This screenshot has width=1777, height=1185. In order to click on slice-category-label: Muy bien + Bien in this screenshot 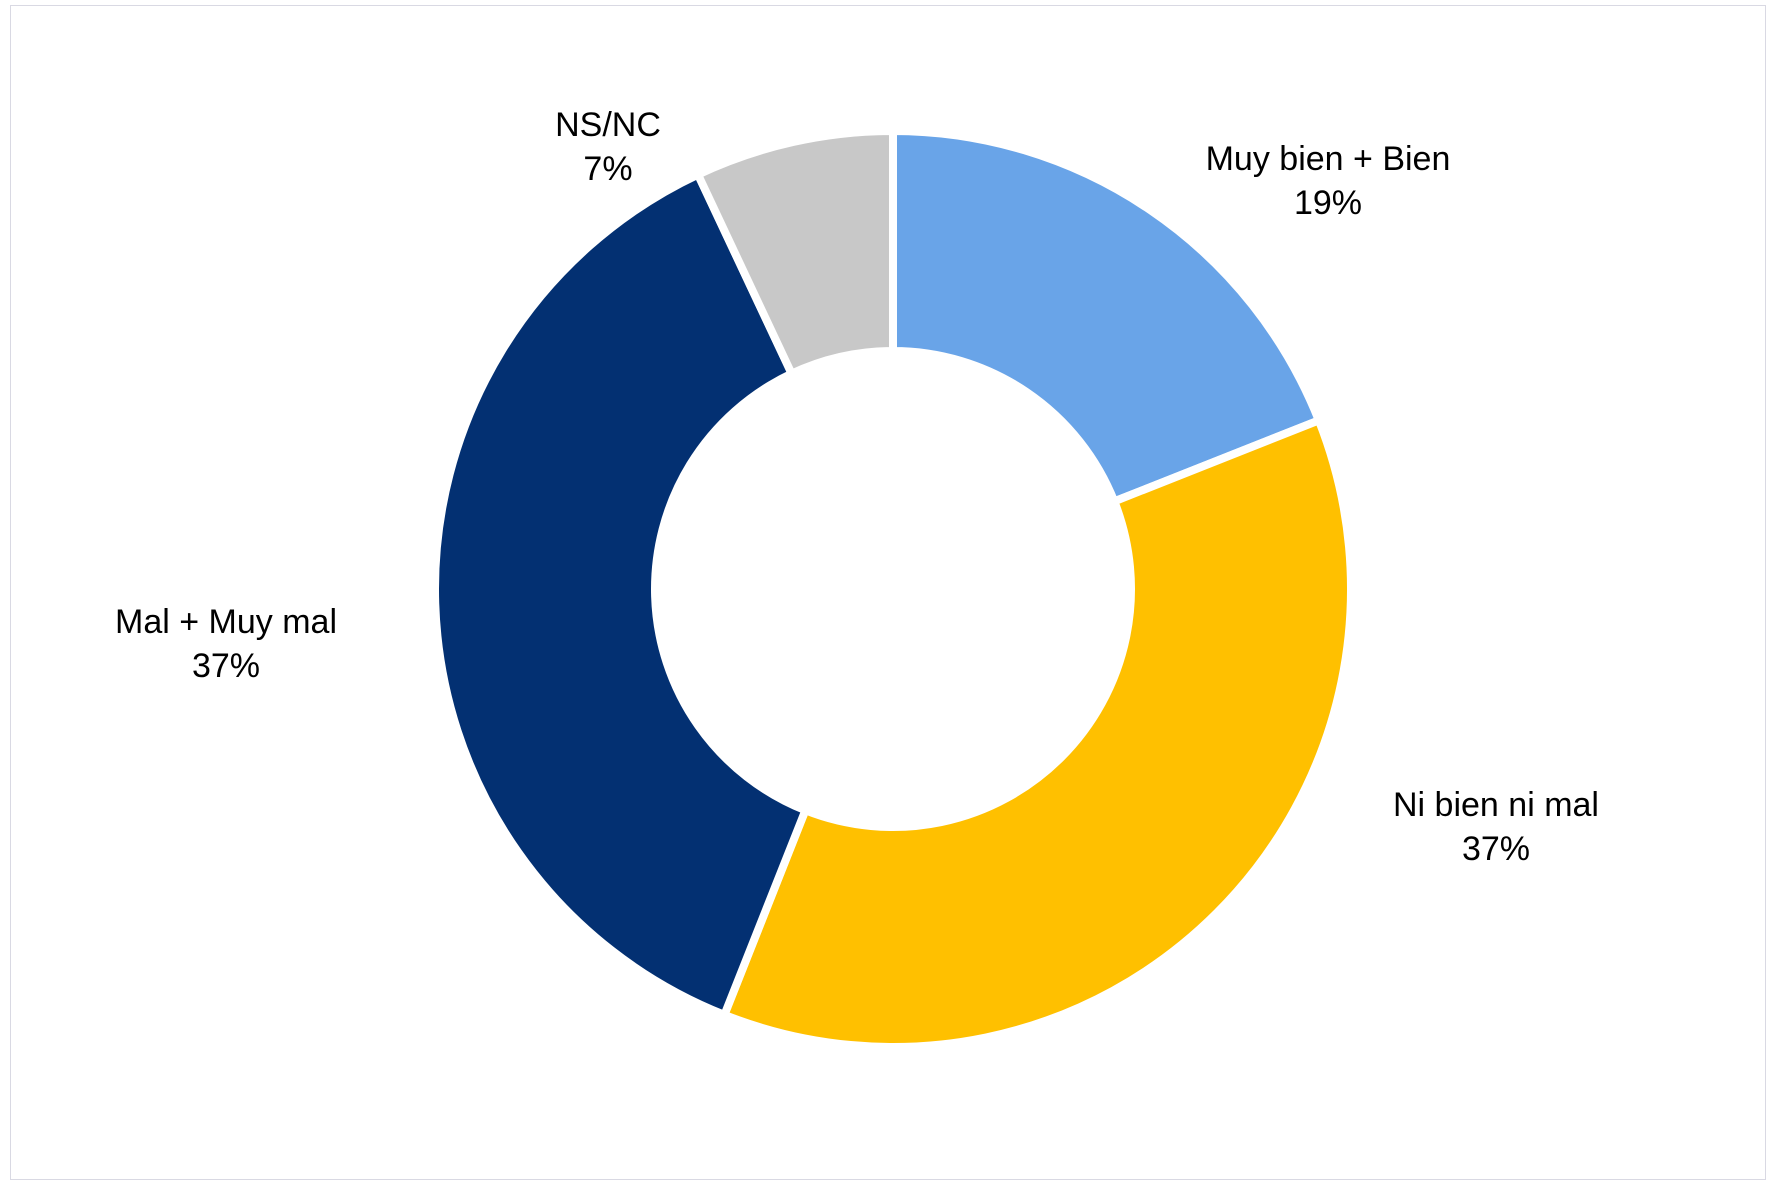, I will do `click(1328, 159)`.